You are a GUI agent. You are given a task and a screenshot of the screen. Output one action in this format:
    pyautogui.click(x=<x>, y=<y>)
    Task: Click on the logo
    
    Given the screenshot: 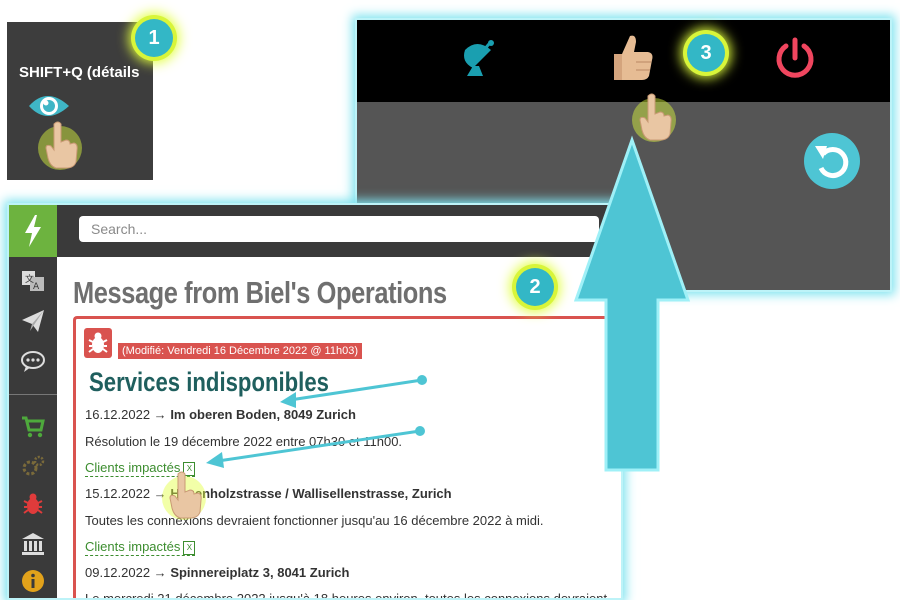 What is the action you would take?
    pyautogui.click(x=33, y=231)
    